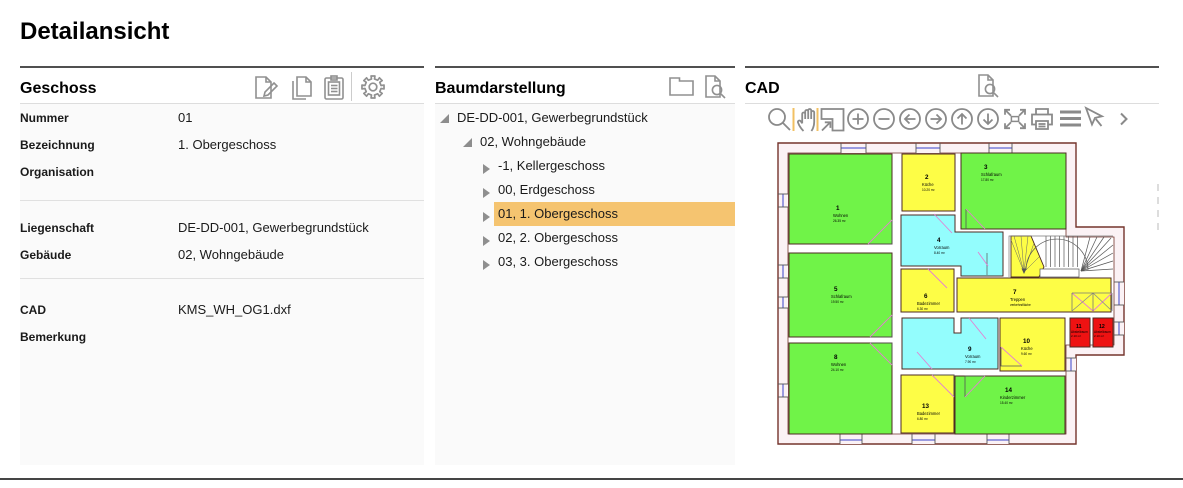 The image size is (1183, 488). I want to click on svg-text: Kinderzimmer, so click(1013, 397).